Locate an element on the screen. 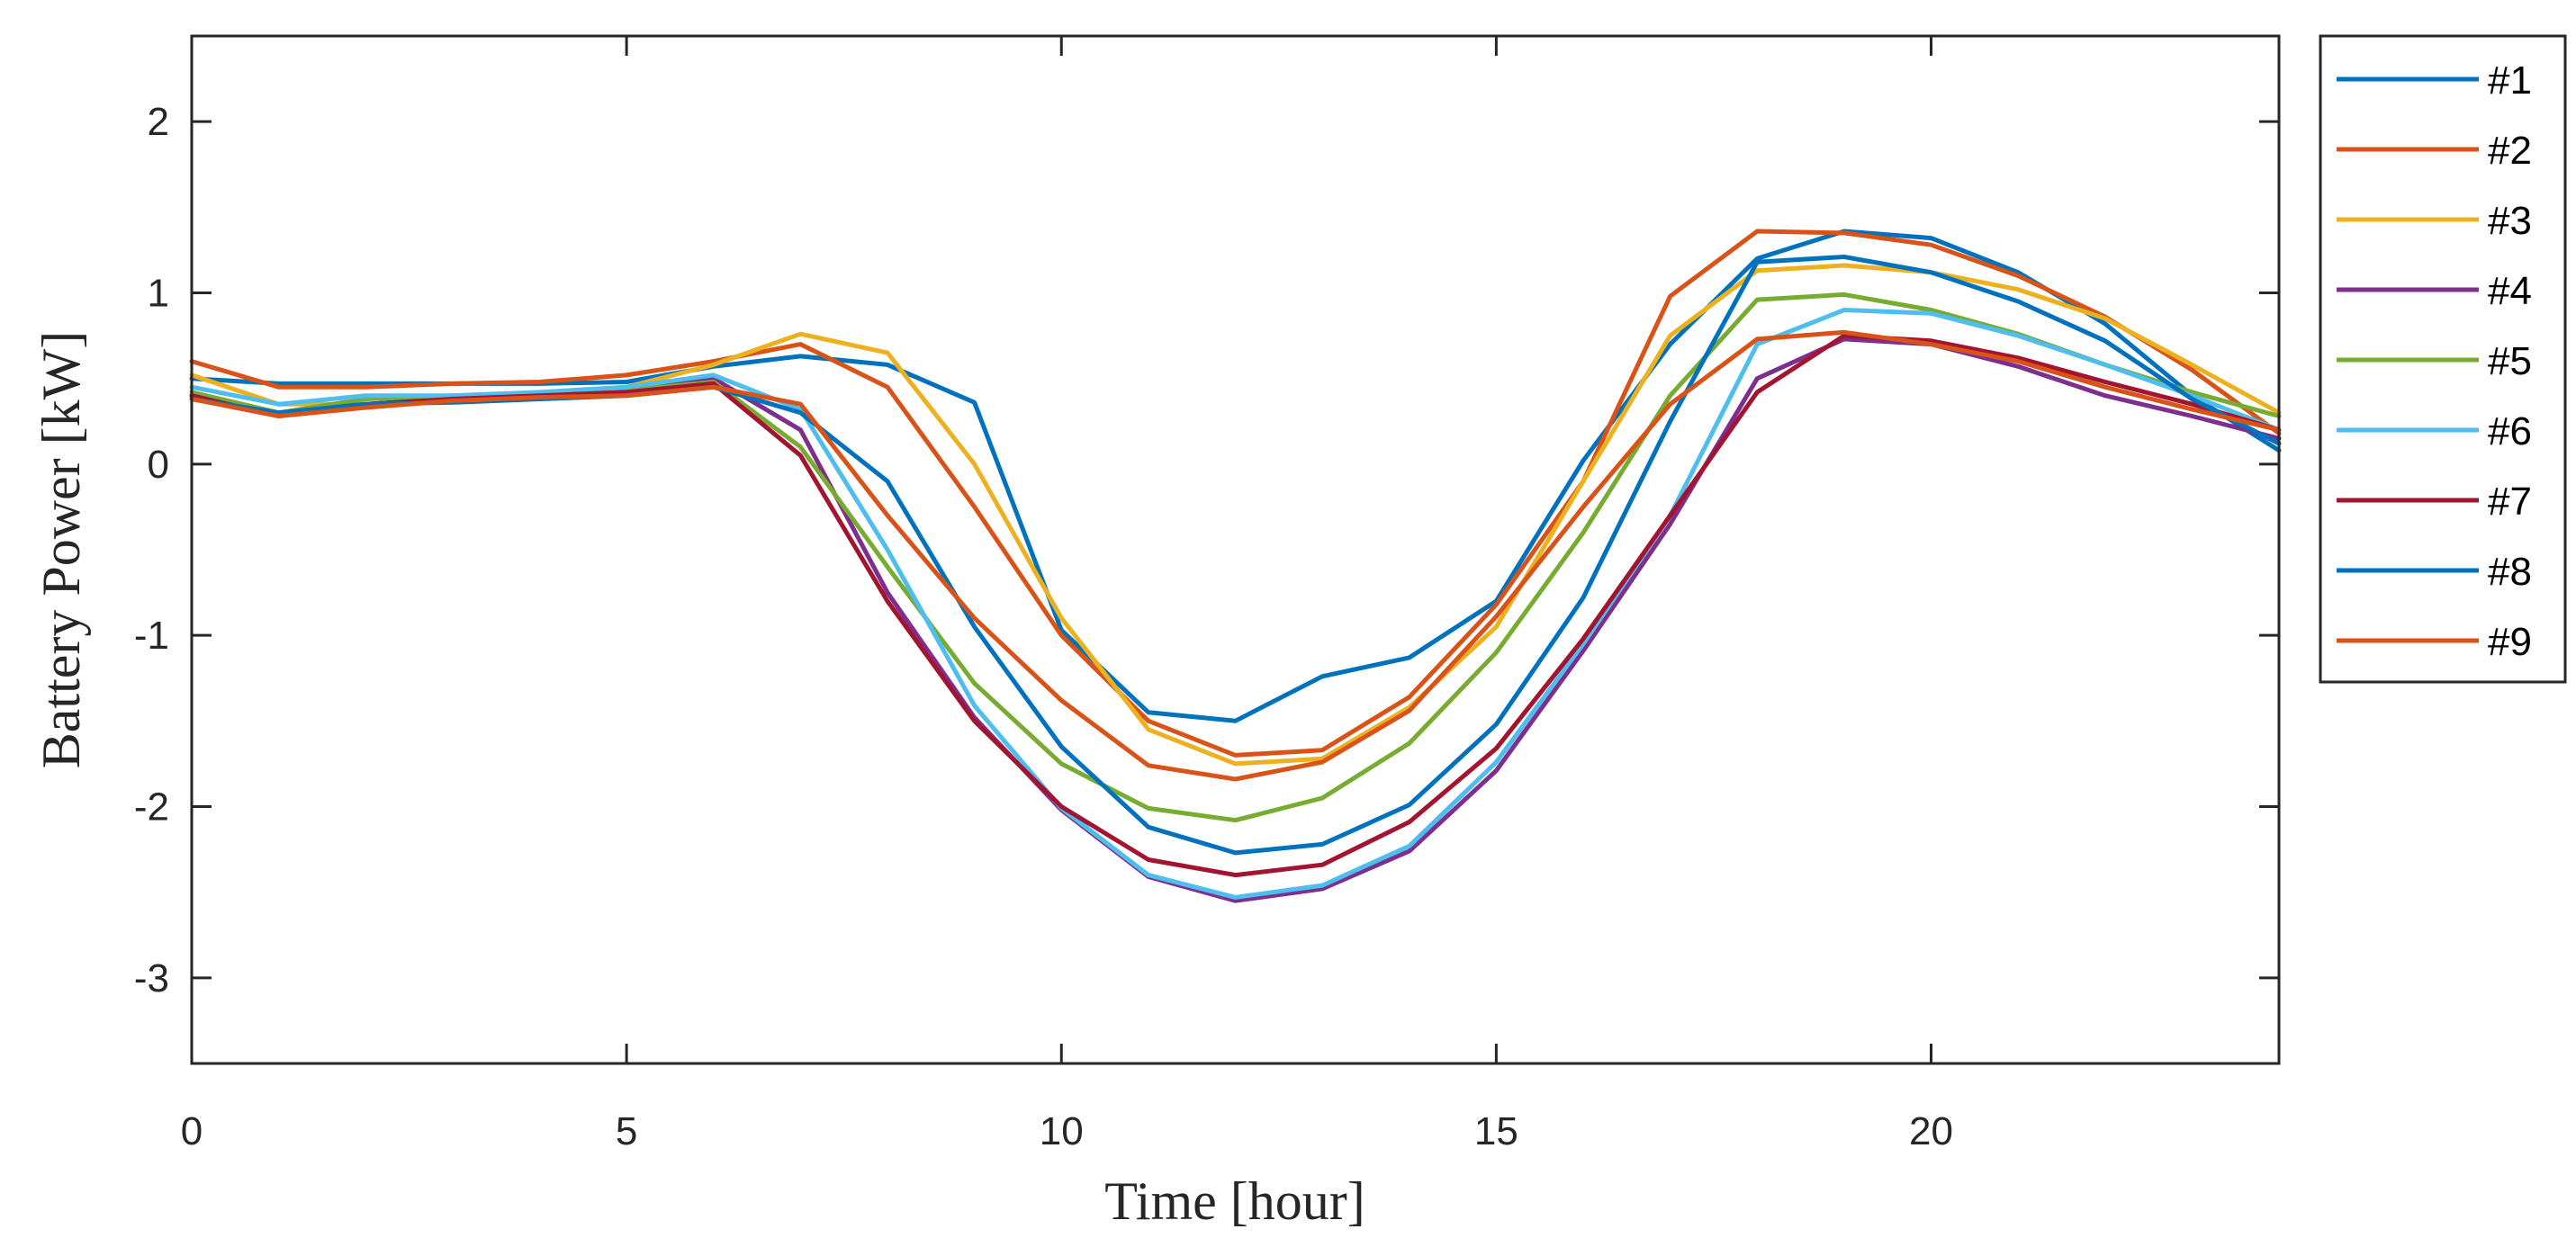  legend-label-6: #6 is located at coordinates (2510, 431).